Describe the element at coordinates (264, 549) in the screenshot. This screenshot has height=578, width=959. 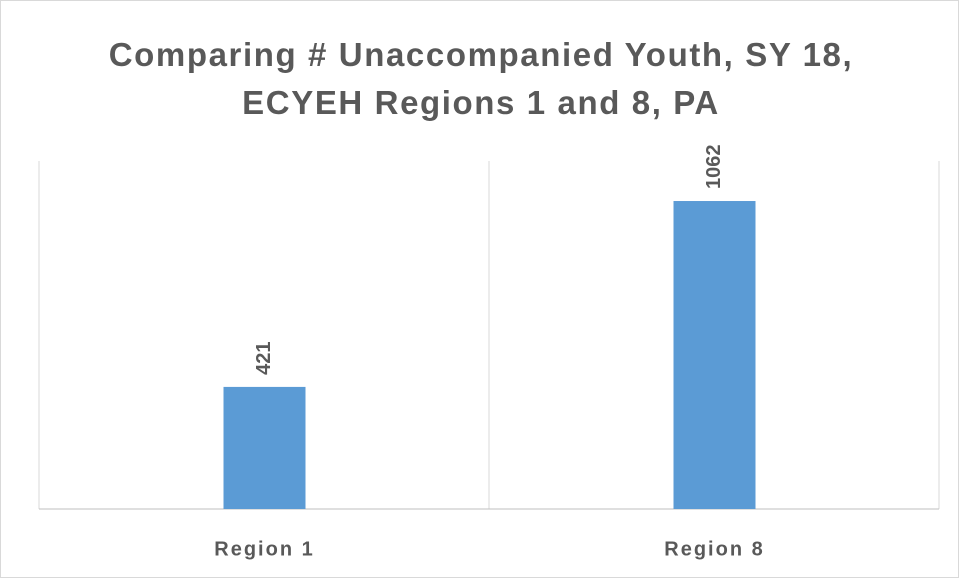
I see `x-tick-label: Region 1` at that location.